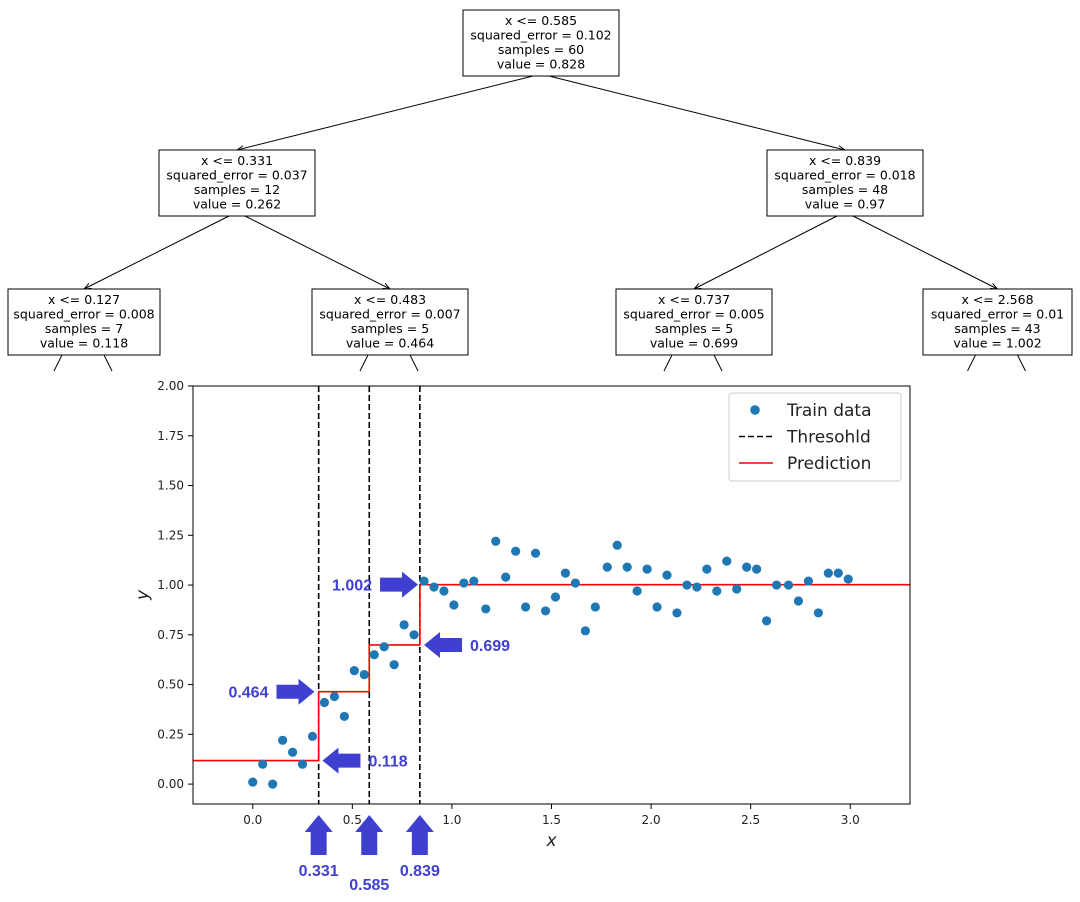  Describe the element at coordinates (170, 784) in the screenshot. I see `y-tick-label: 0.00` at that location.